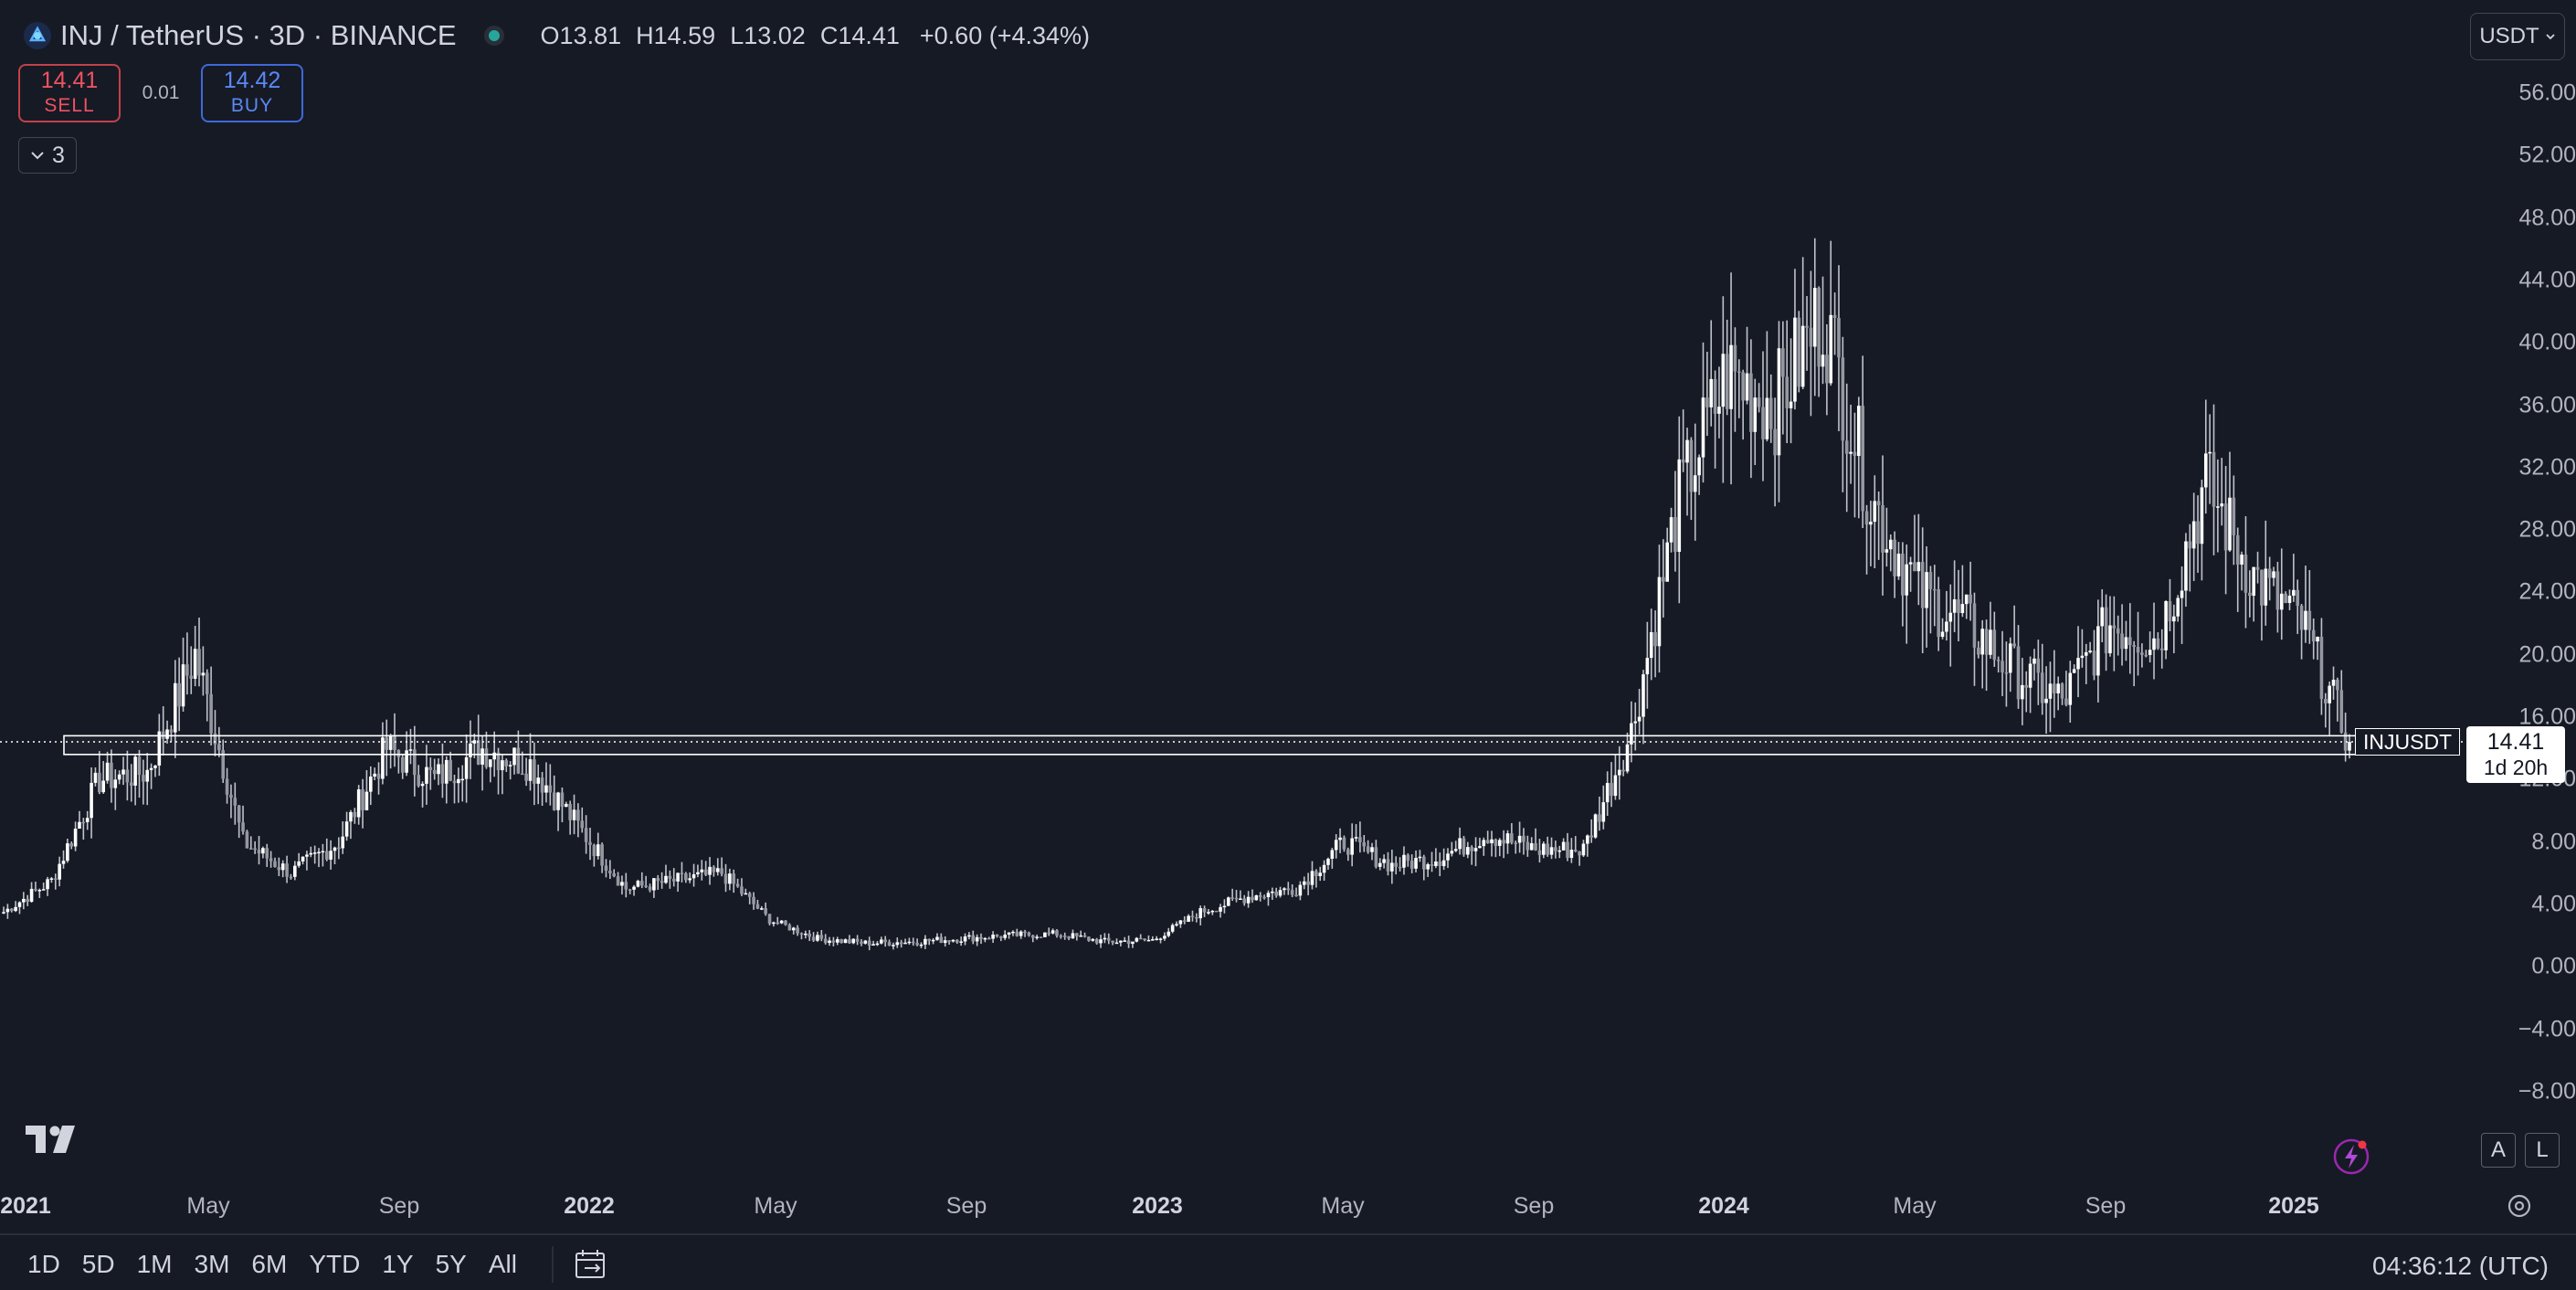  What do you see at coordinates (589, 1206) in the screenshot?
I see `time-axis-year-label: 2022` at bounding box center [589, 1206].